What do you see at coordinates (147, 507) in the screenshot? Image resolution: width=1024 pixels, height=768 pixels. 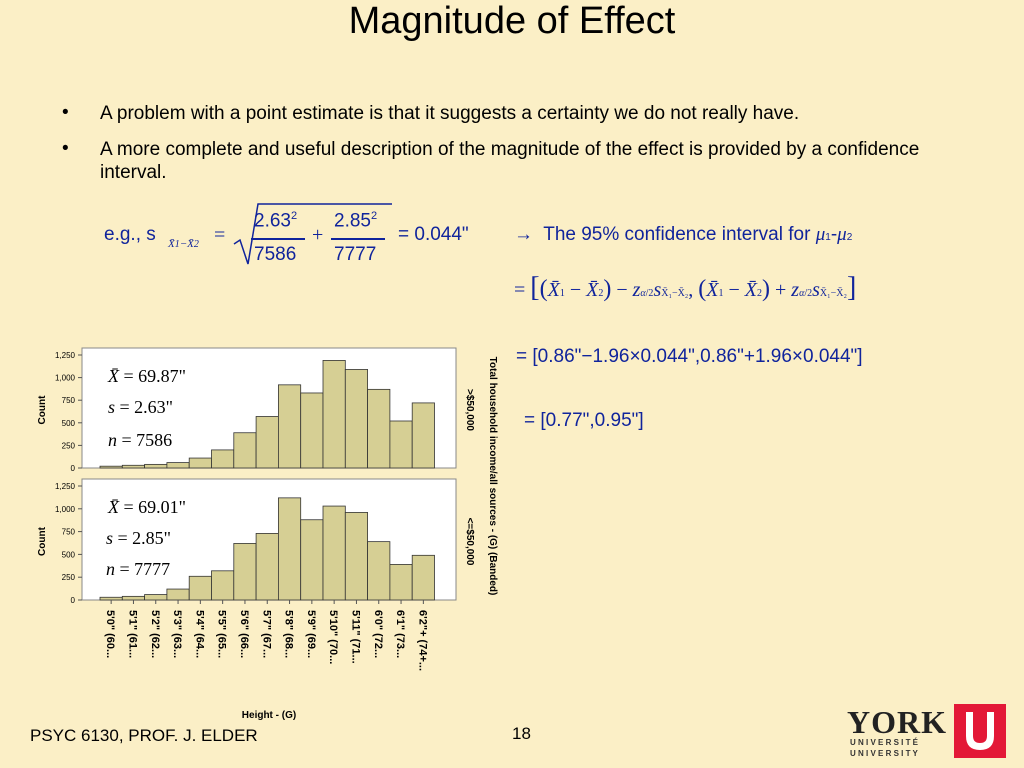 I see `stats-mean-bottom: X̄ = 69.01"` at bounding box center [147, 507].